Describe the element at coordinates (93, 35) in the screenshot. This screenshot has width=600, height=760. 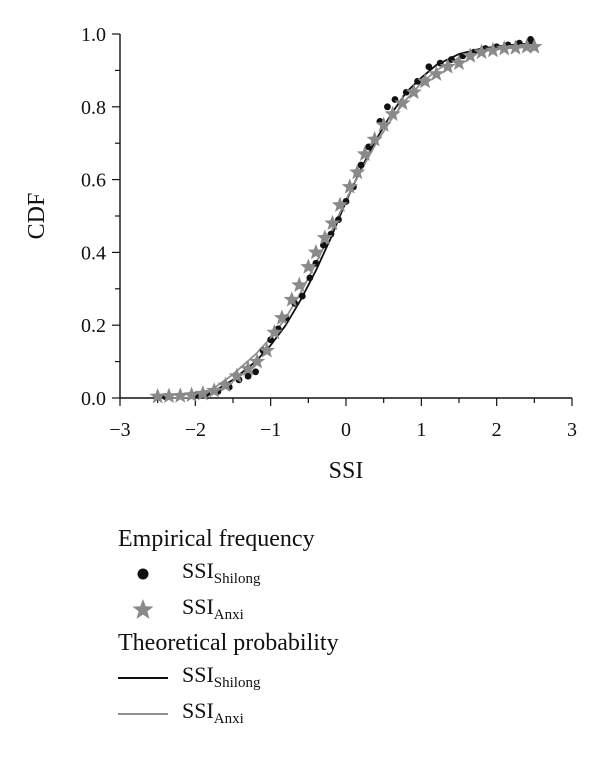
I see `y-tick-label: 1.0` at that location.